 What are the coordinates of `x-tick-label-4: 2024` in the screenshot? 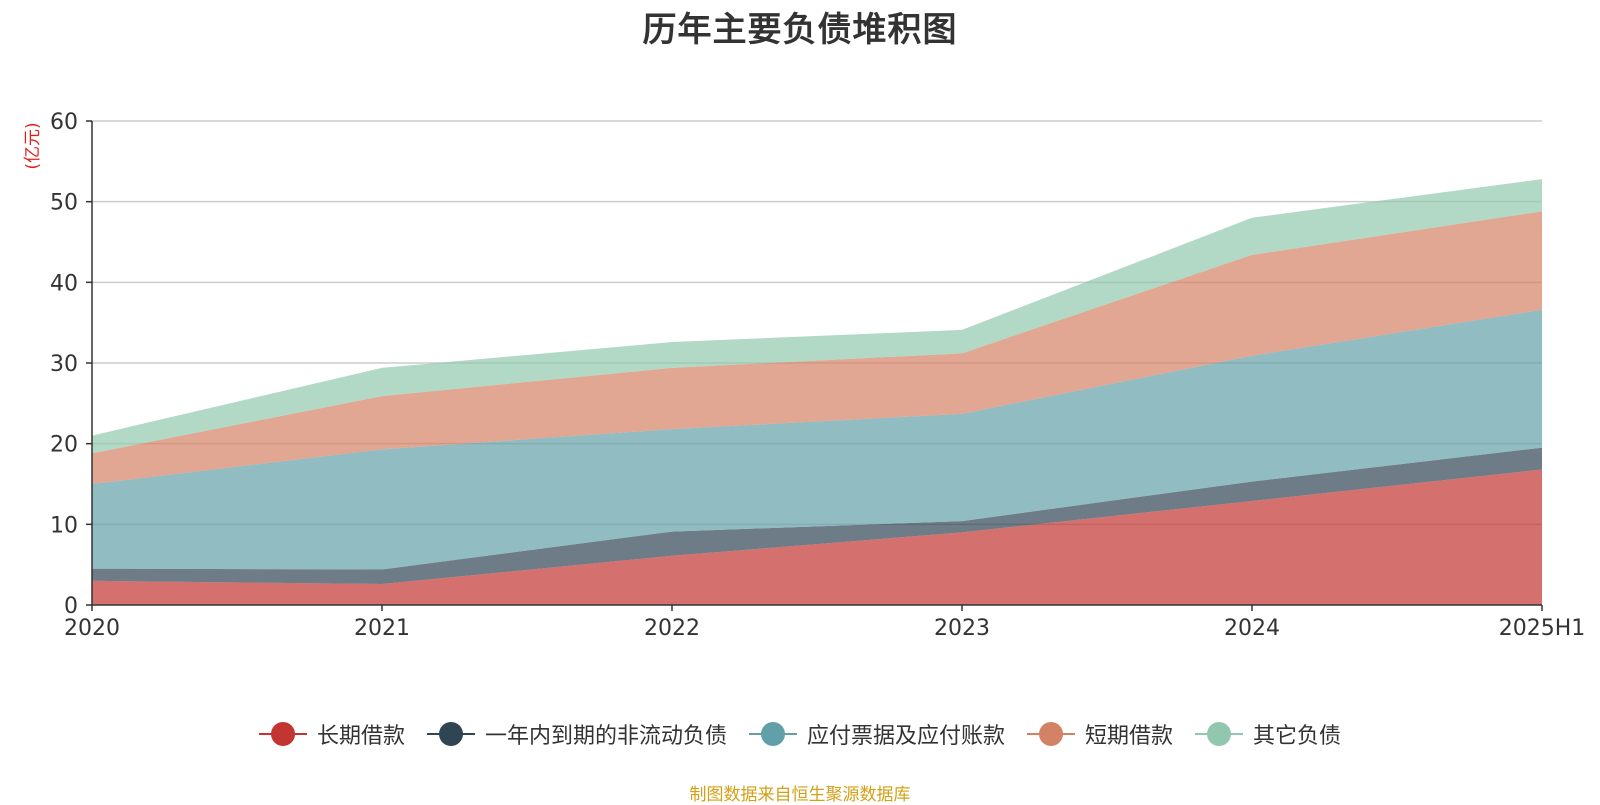 It's located at (1252, 628).